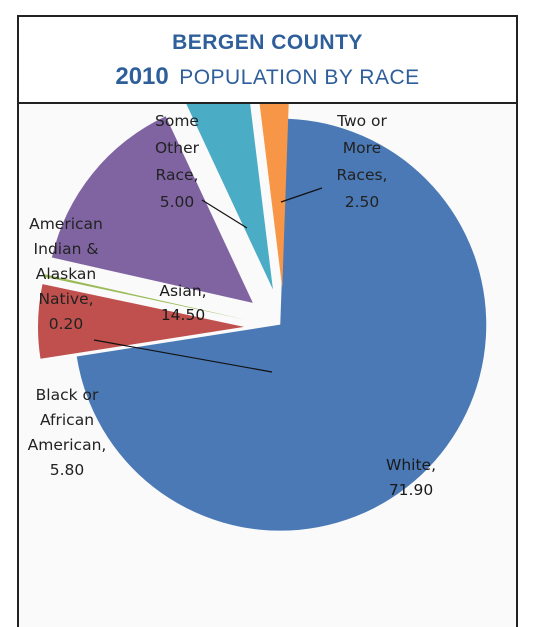  Describe the element at coordinates (141, 321) in the screenshot. I see `pie-slice-black` at that location.